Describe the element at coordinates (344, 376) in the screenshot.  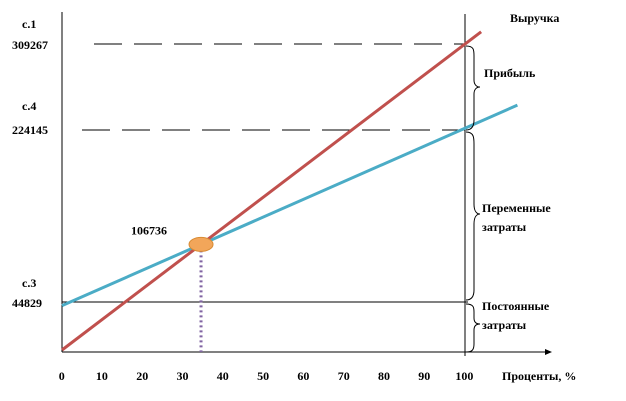
I see `x-tick-70: 70` at that location.